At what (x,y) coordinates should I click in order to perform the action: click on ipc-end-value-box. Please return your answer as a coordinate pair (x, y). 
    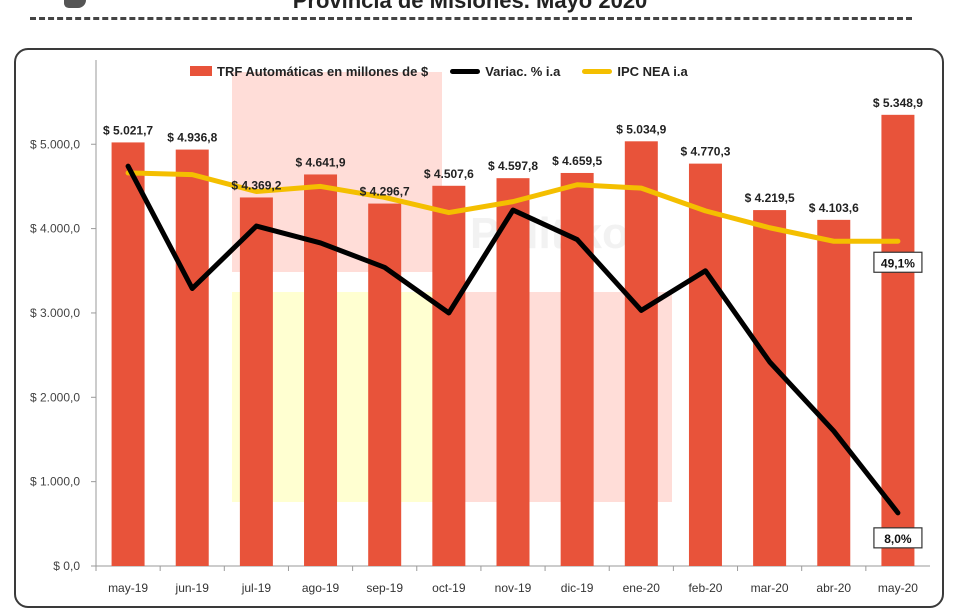
    Looking at the image, I should click on (898, 262).